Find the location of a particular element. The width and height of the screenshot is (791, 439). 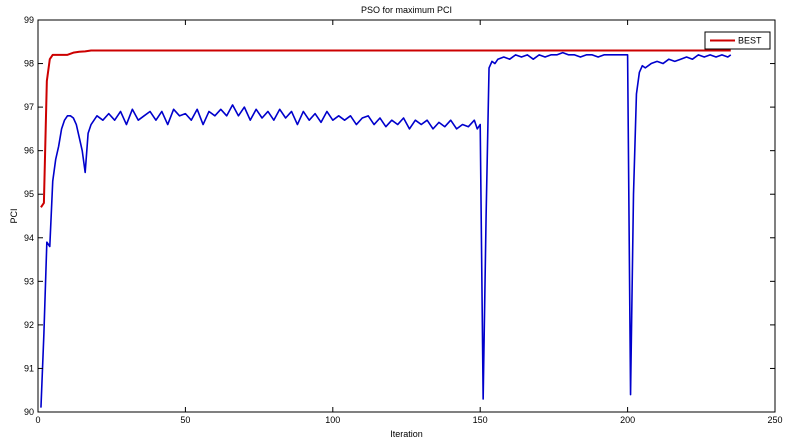

legend-label-best: BEST is located at coordinates (750, 41).